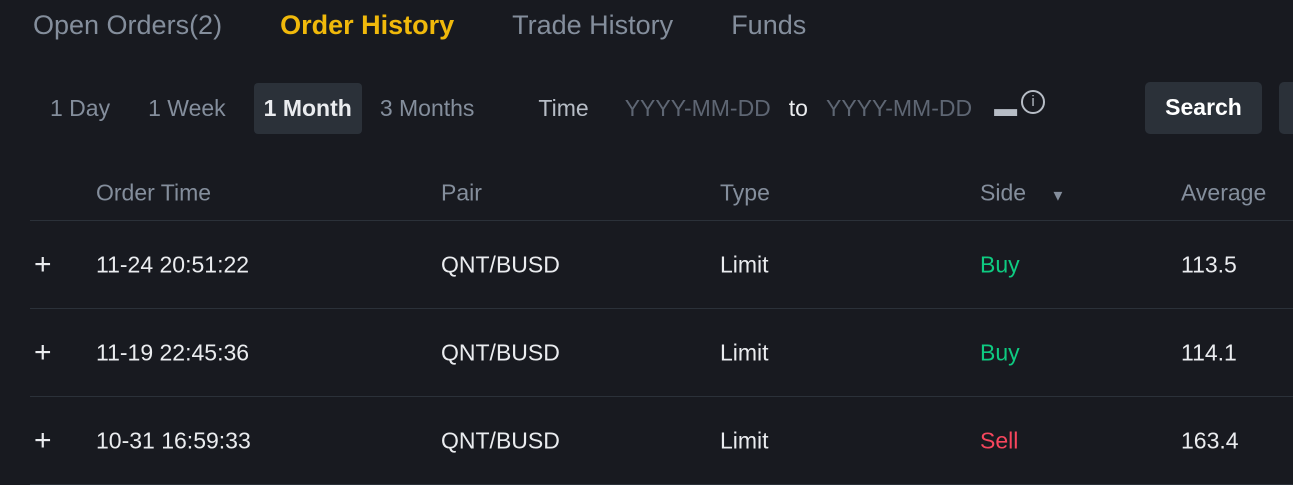  I want to click on date-to-input: YYYY-MM-DD, so click(899, 107).